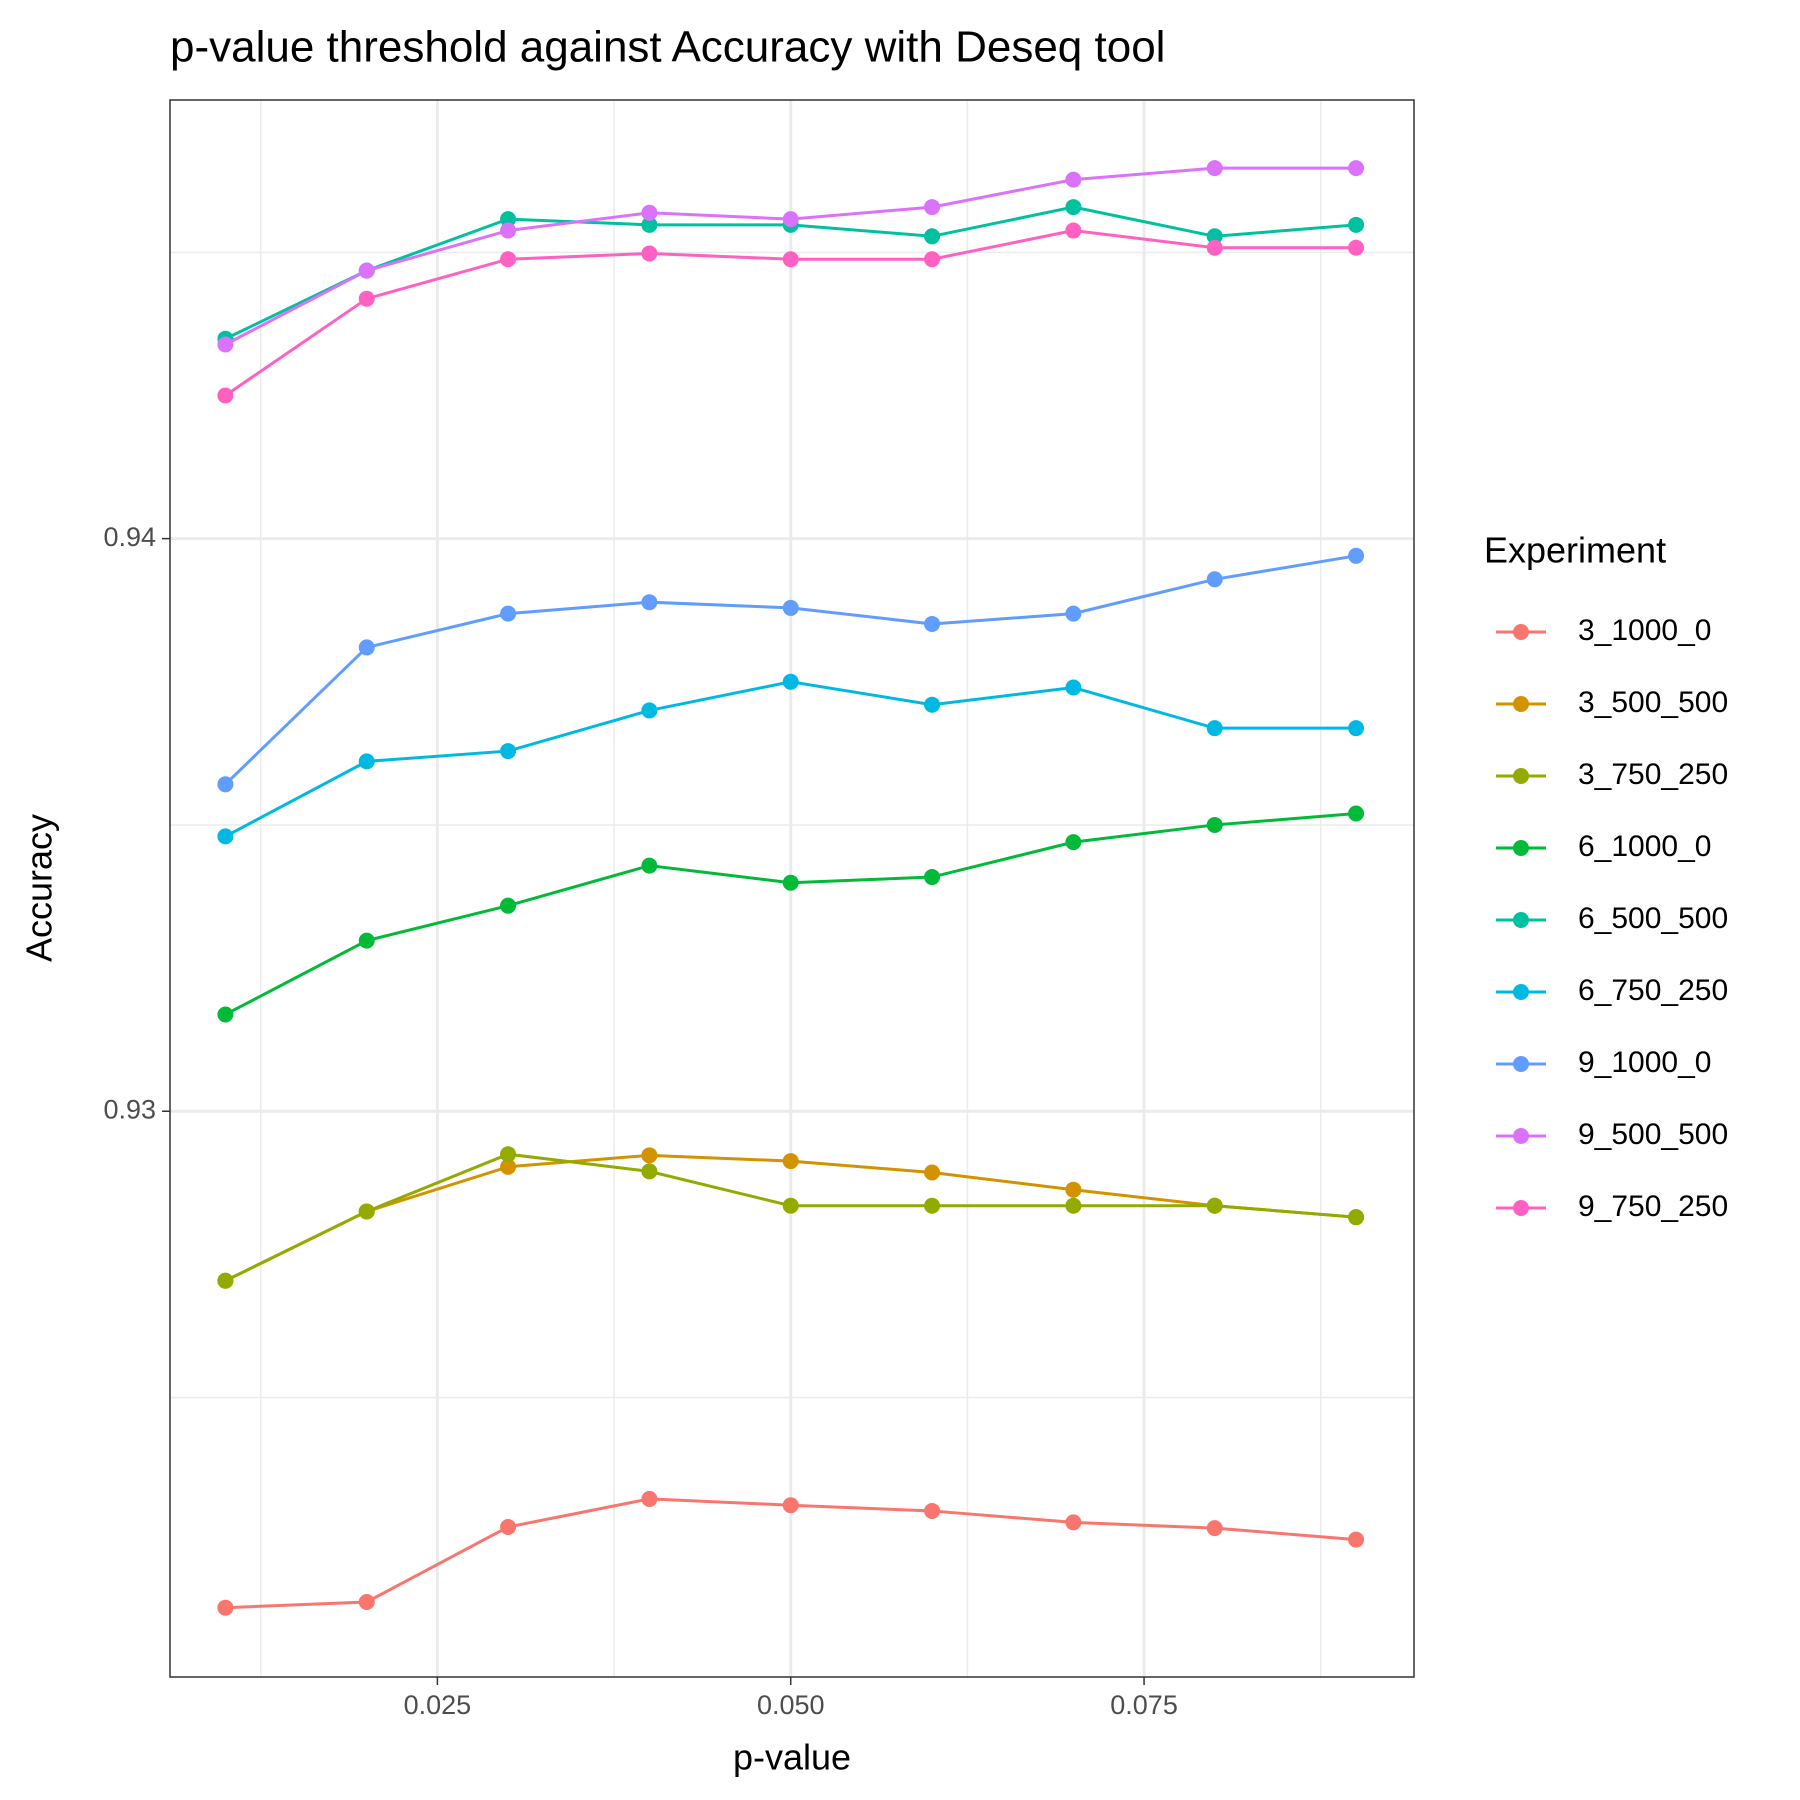  What do you see at coordinates (1653, 990) in the screenshot?
I see `legend-label: 6_750_250` at bounding box center [1653, 990].